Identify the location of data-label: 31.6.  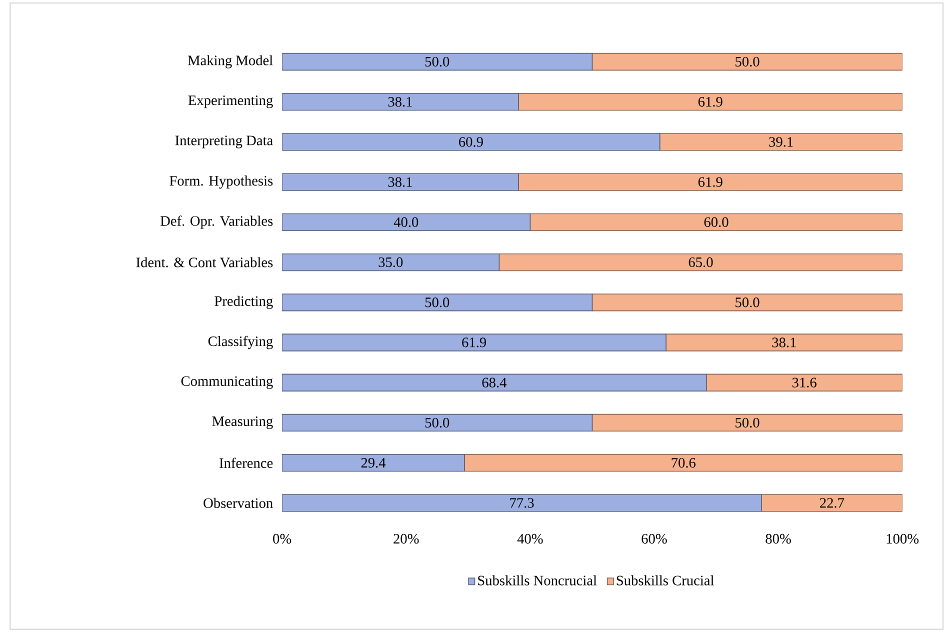
(804, 383).